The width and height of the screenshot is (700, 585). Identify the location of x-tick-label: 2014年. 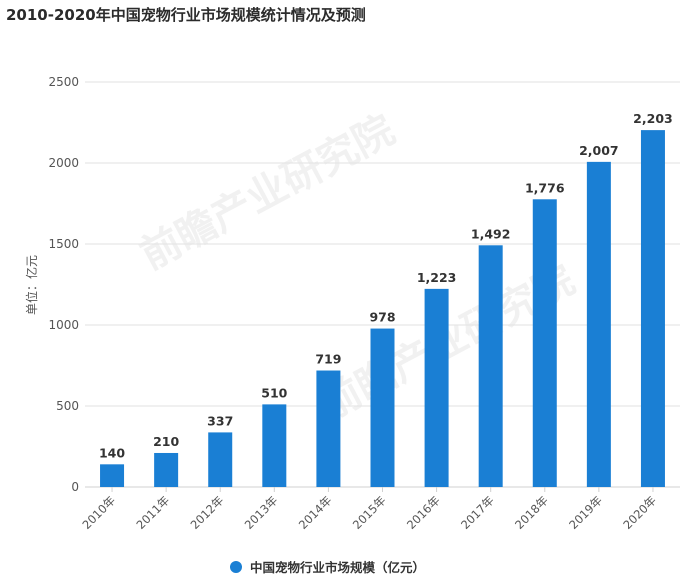
(315, 512).